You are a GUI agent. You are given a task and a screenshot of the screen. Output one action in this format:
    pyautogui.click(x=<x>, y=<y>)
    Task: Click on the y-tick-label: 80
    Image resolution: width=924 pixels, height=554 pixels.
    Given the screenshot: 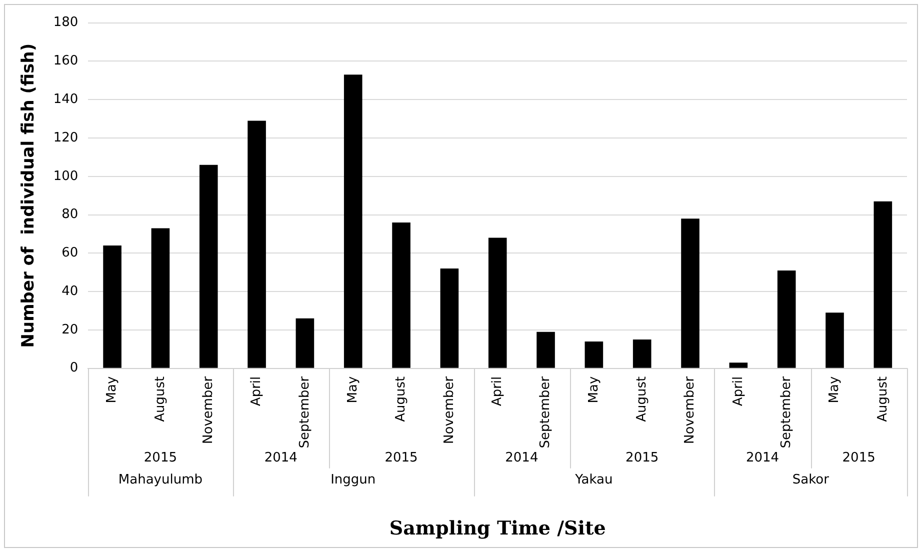 What is the action you would take?
    pyautogui.click(x=70, y=214)
    